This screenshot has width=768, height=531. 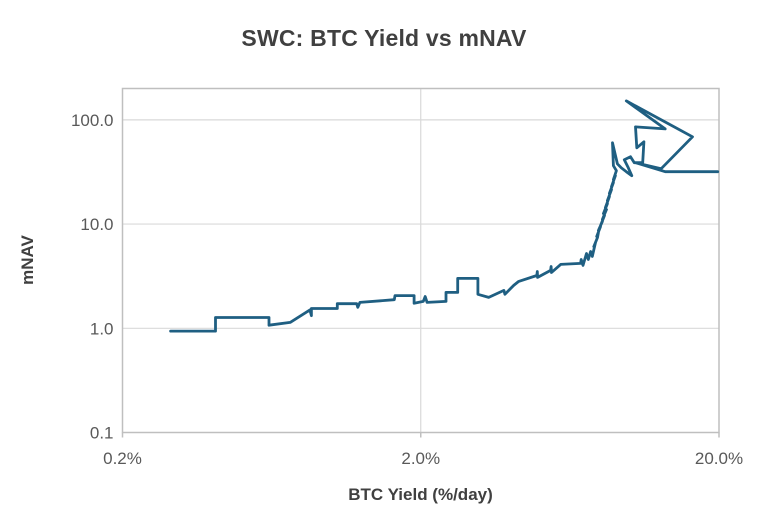 I want to click on y-tick-label: 10.0, so click(x=96, y=224).